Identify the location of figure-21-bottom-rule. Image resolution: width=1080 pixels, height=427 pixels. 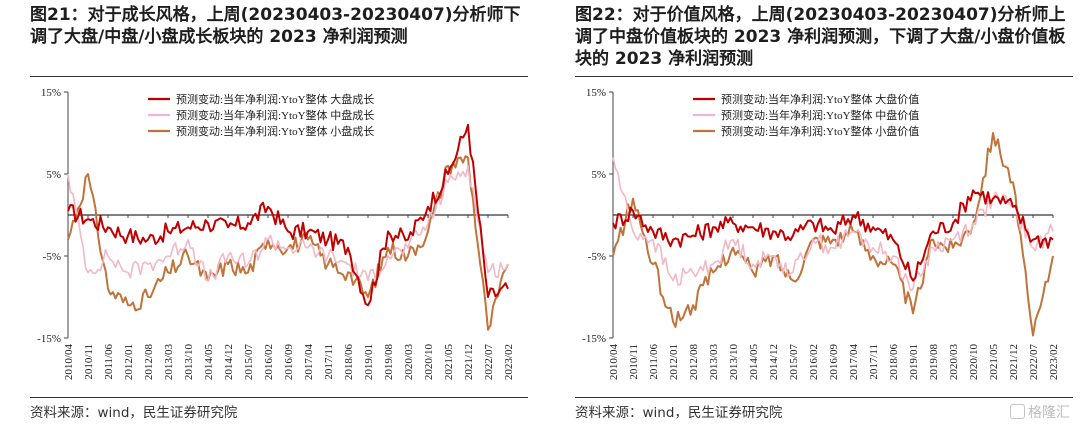
(279, 397).